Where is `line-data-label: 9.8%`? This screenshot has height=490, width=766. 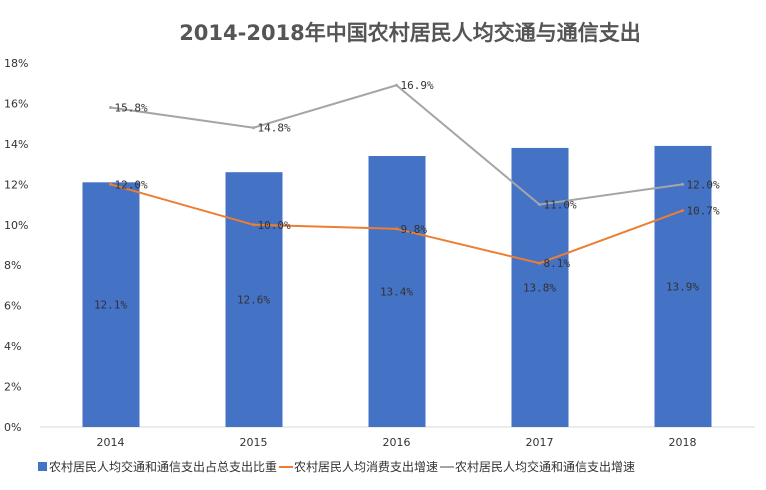 line-data-label: 9.8% is located at coordinates (414, 229).